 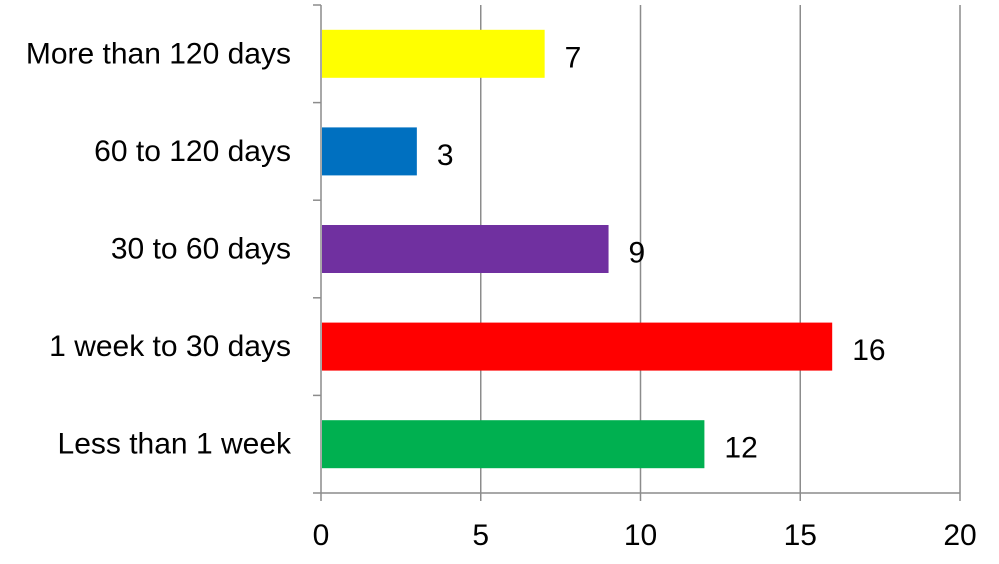 I want to click on data-label: 7, so click(x=573, y=57).